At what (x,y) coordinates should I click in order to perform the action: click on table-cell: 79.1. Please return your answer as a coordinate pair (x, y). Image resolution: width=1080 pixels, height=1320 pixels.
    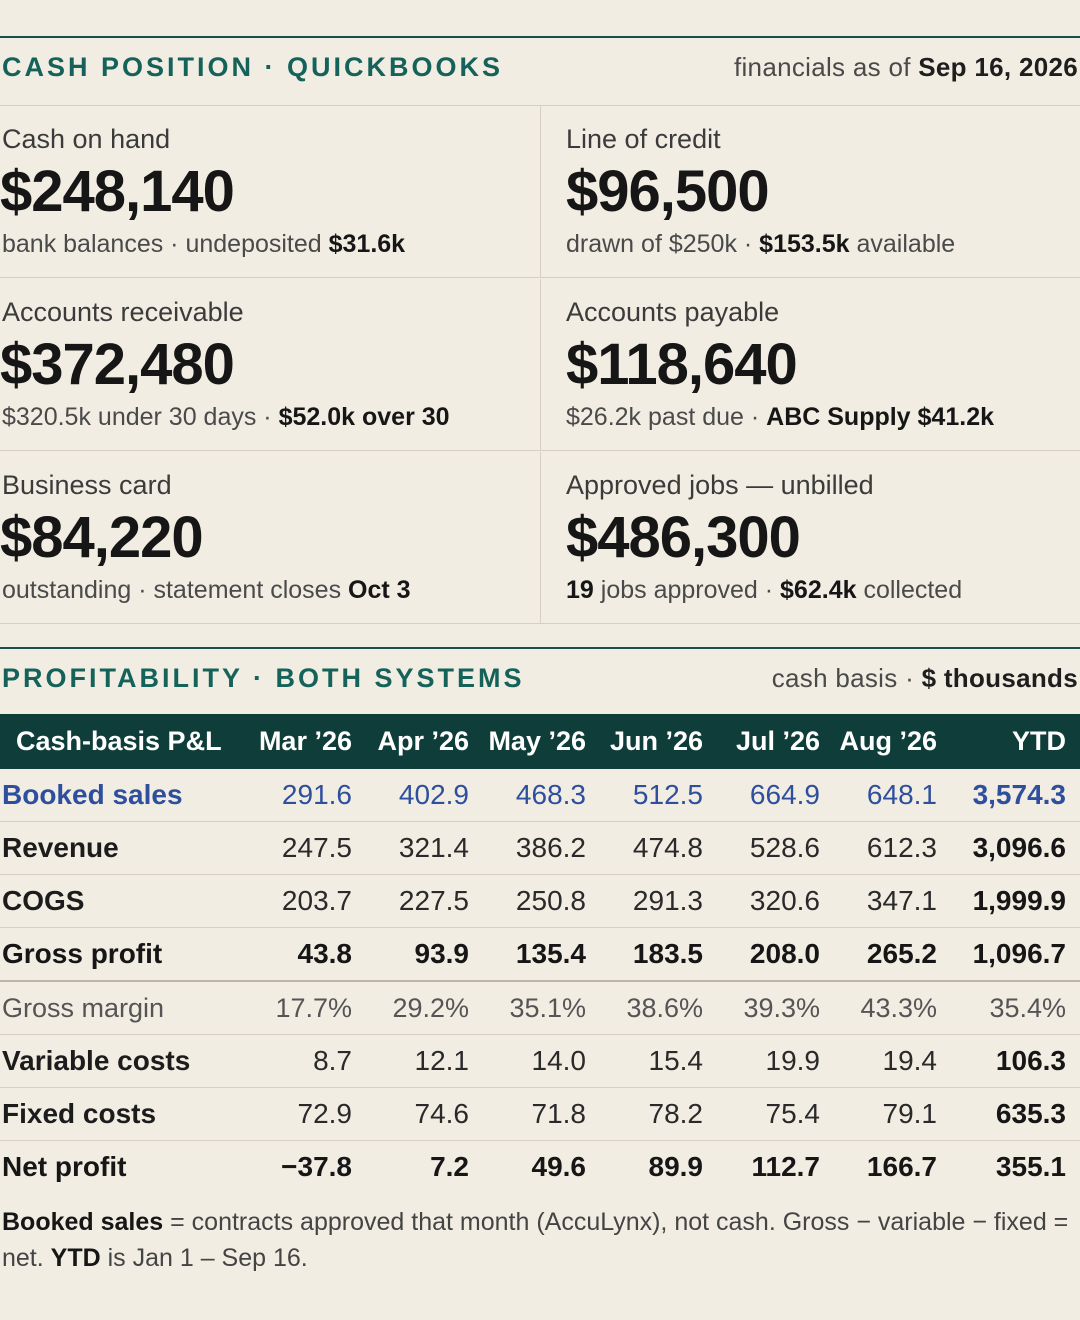
    Looking at the image, I should click on (892, 1114).